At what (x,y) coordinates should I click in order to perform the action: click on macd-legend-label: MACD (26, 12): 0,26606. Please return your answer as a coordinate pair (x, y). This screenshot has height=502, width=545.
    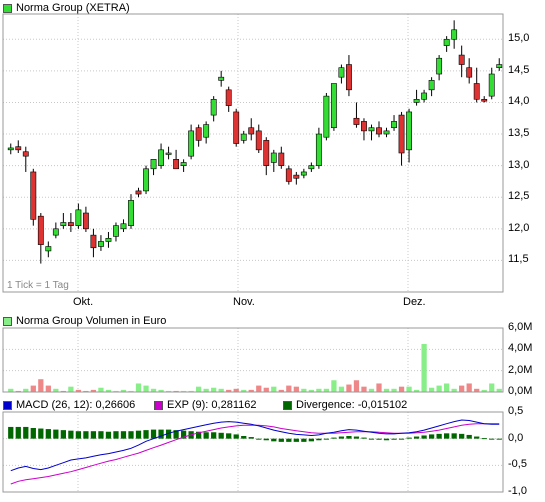
    Looking at the image, I should click on (76, 405).